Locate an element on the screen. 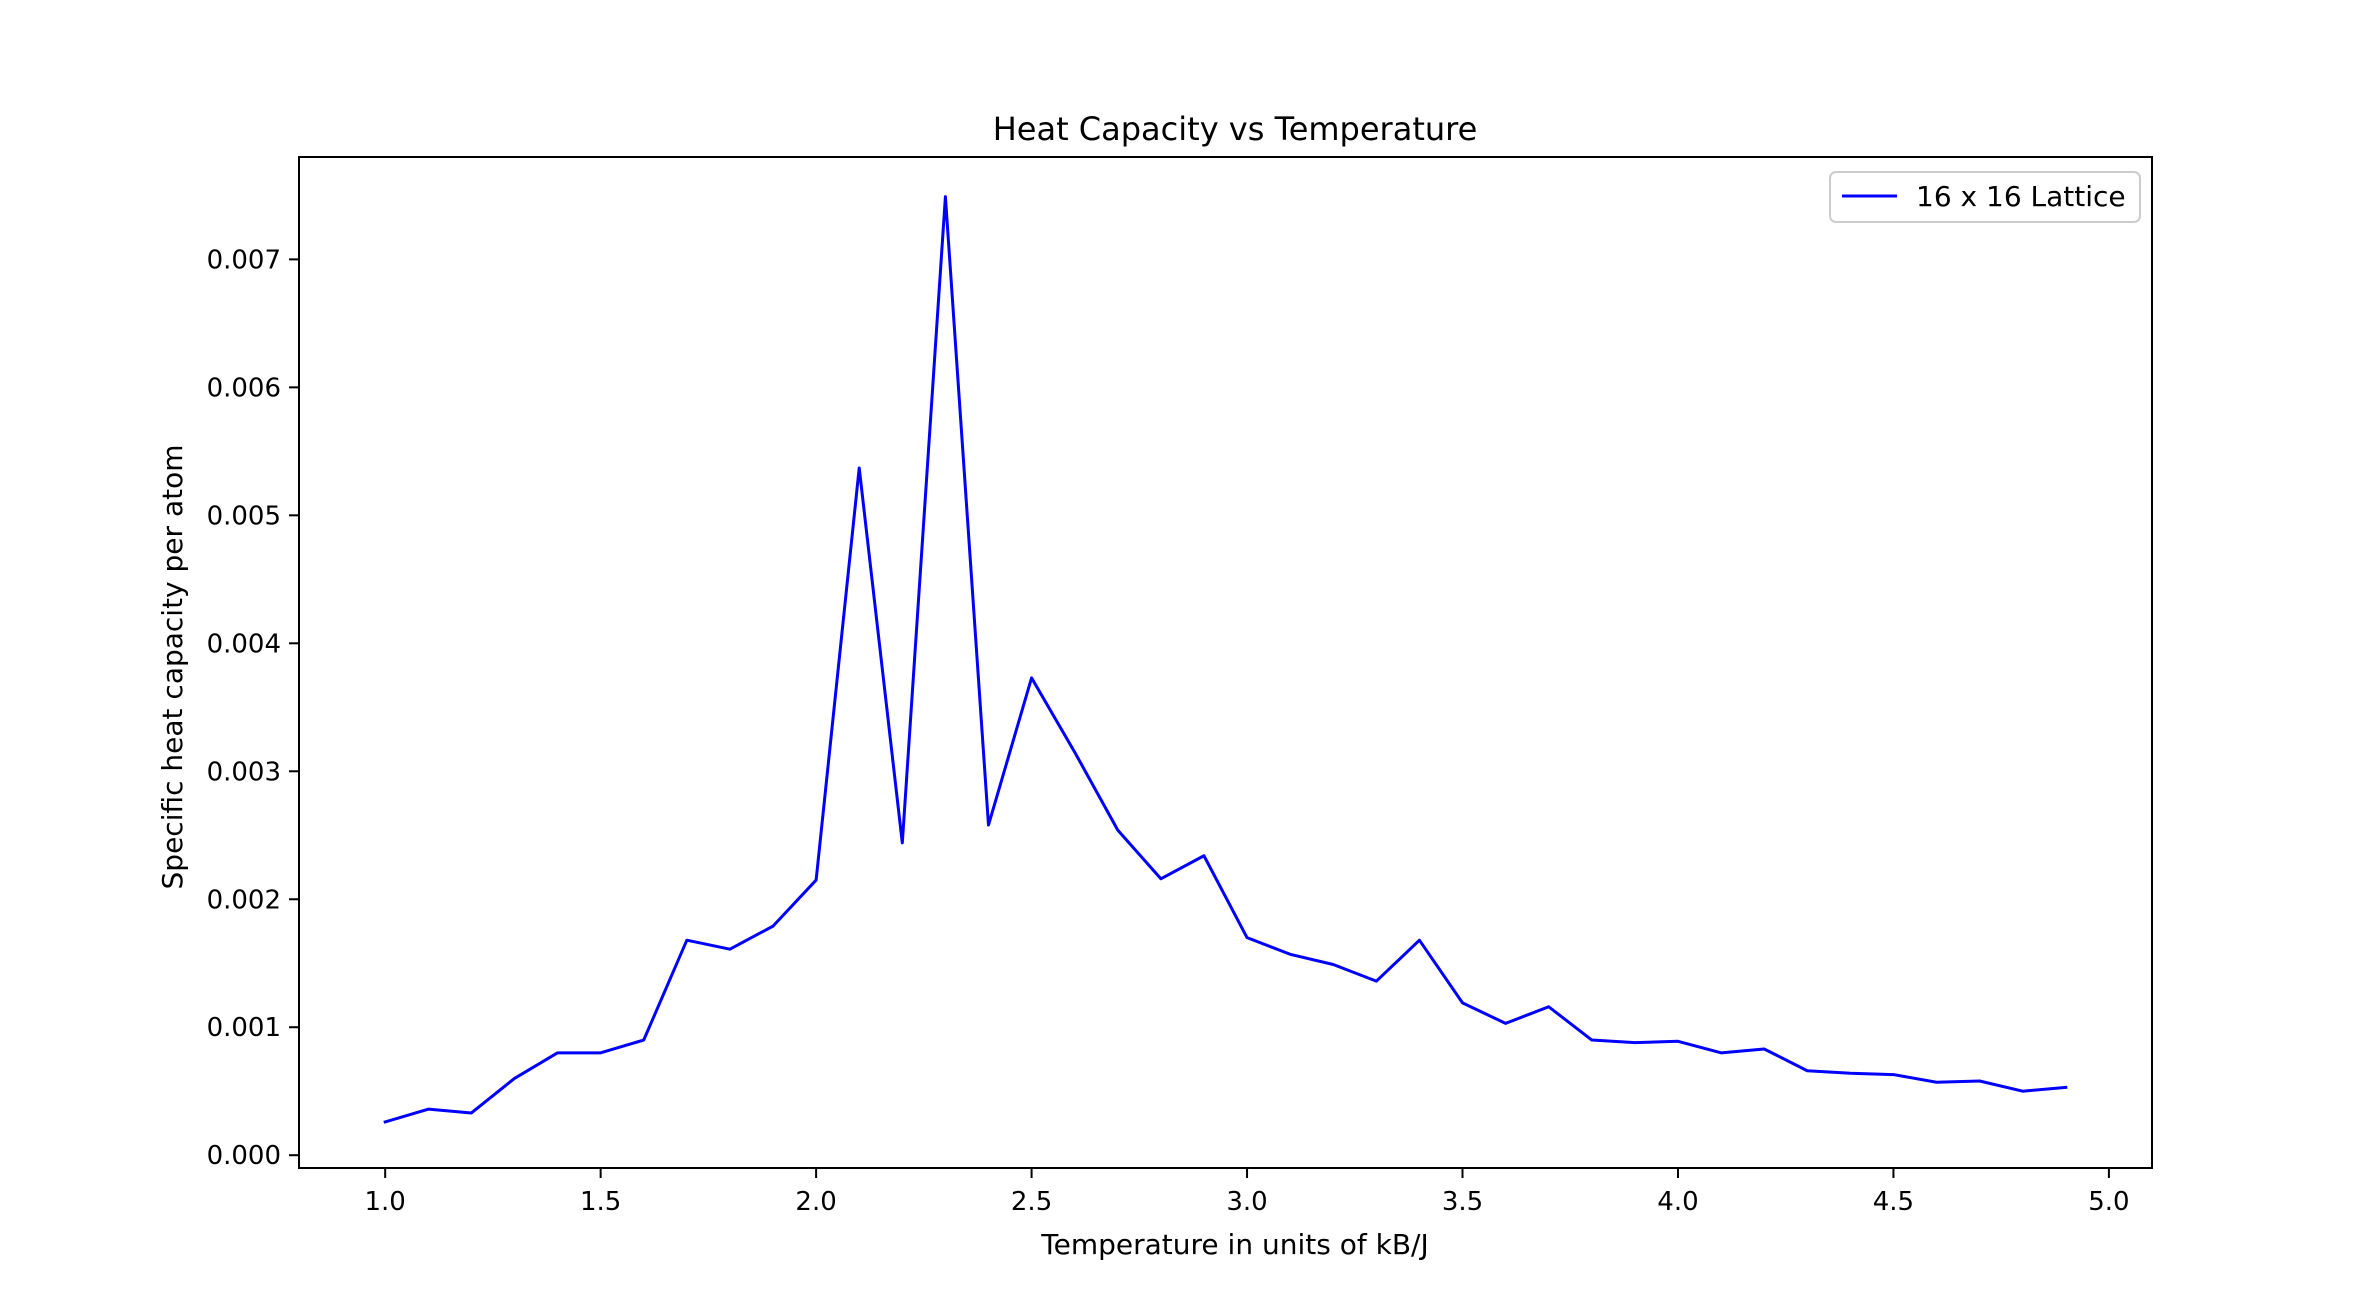 The height and width of the screenshot is (1310, 2378). y-tick-label: 0.002 is located at coordinates (244, 900).